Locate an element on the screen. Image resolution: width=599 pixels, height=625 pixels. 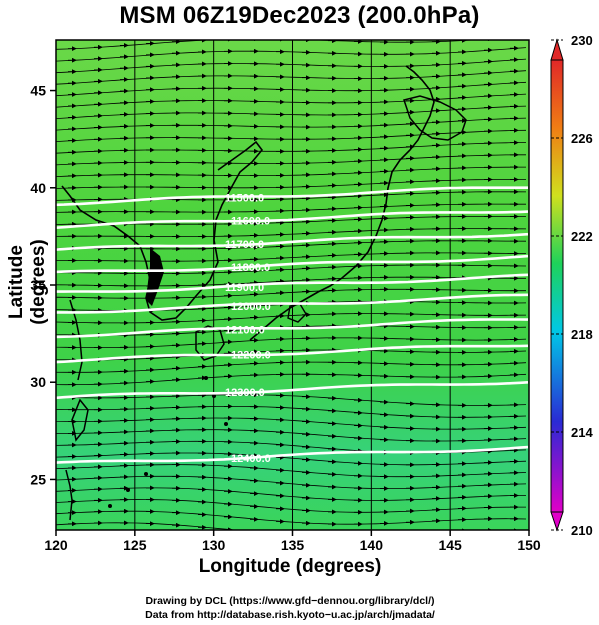
x-axis-ticks: 120 125 130 135 140 145 150 is located at coordinates (292, 541).